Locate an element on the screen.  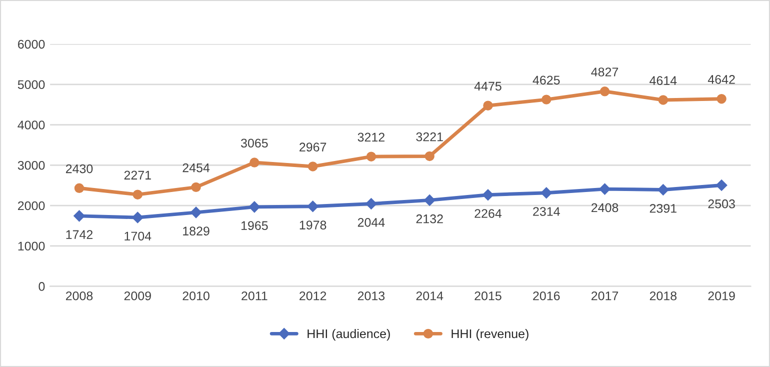
data-label: 1829 is located at coordinates (196, 231).